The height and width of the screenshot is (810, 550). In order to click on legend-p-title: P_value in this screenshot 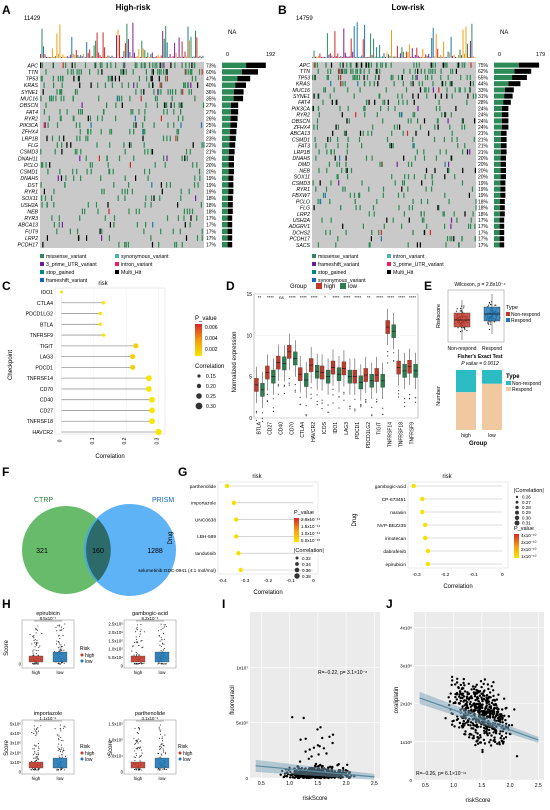, I will do `click(524, 529)`.